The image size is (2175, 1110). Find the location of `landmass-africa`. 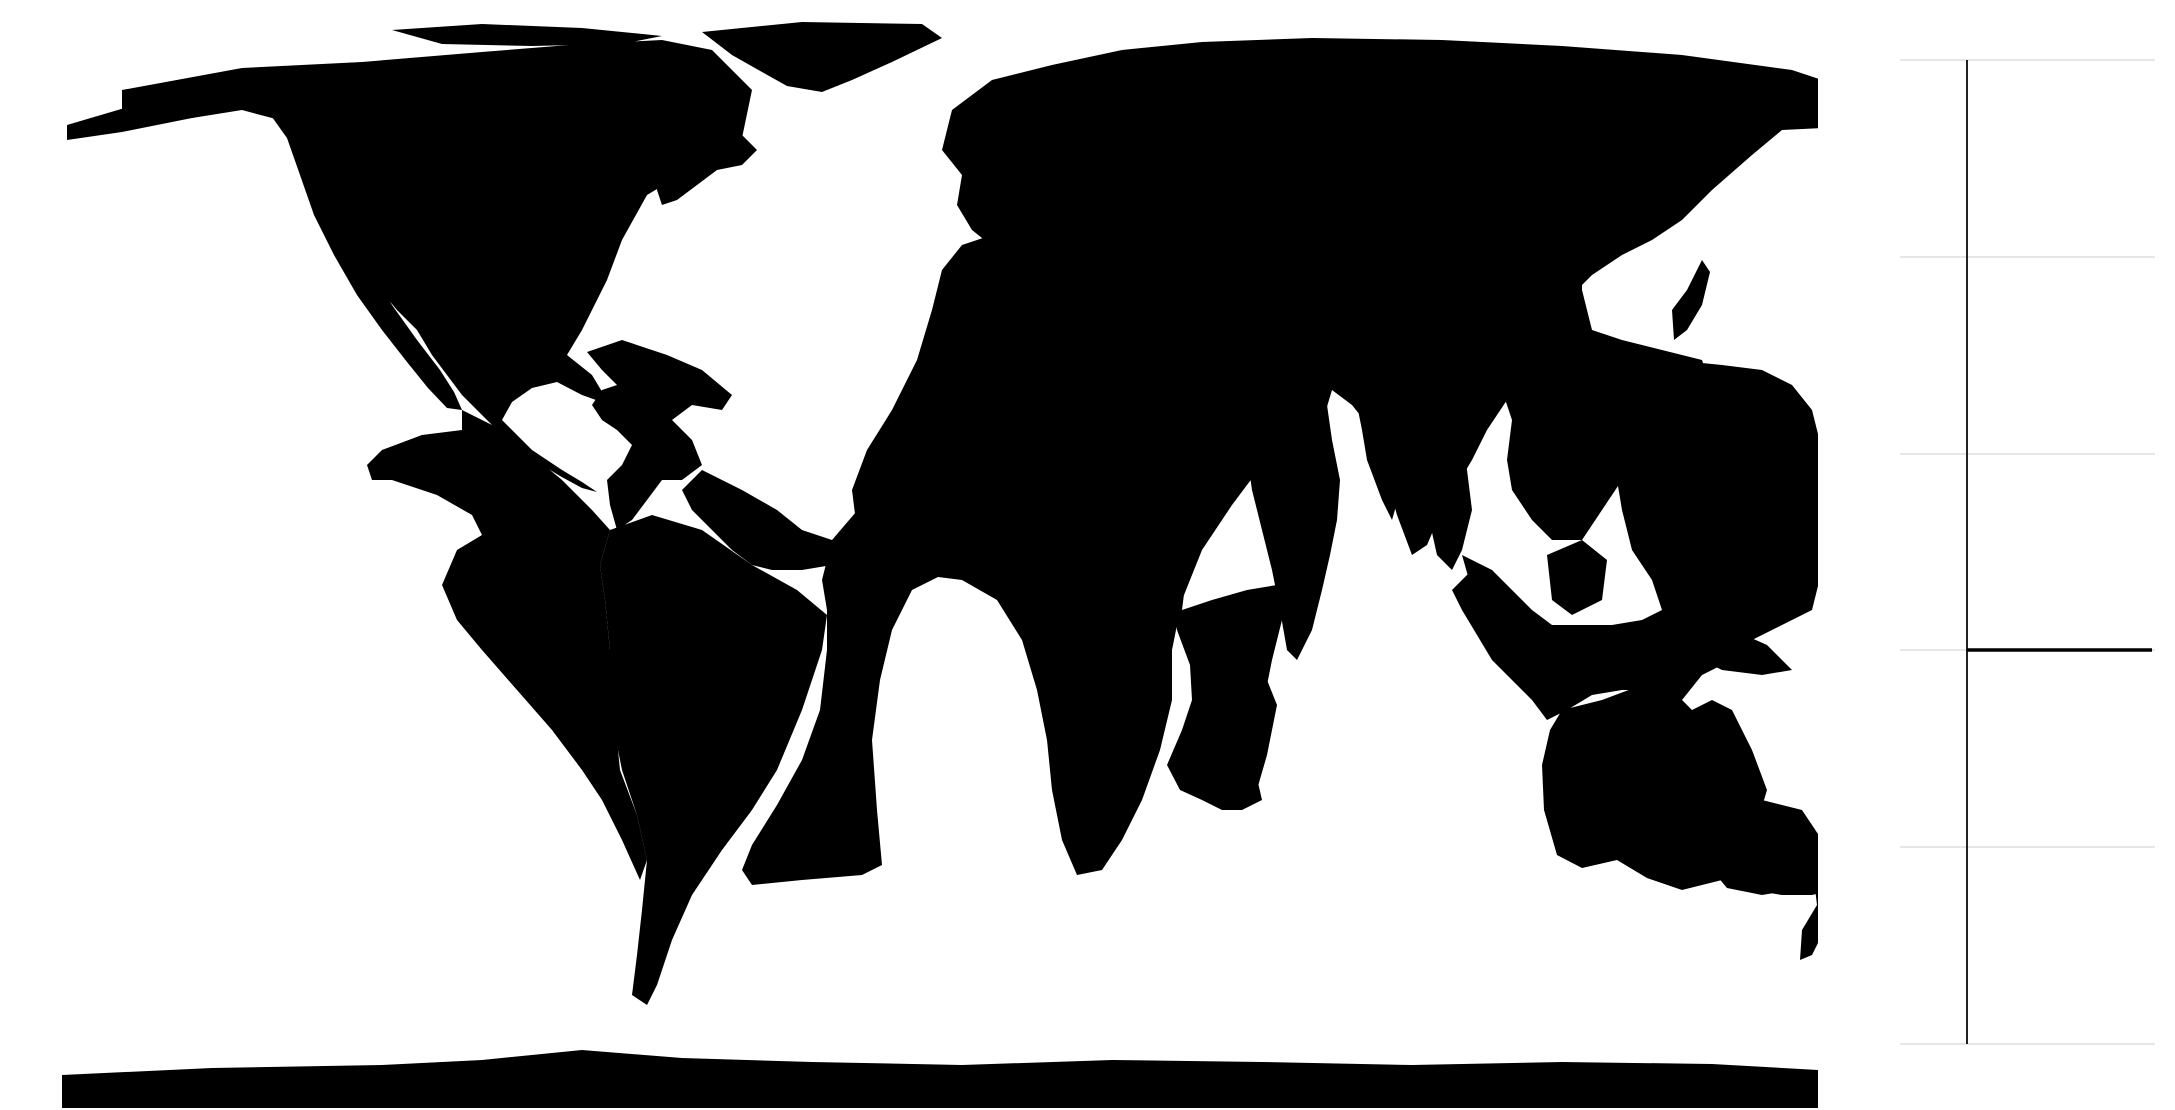

landmass-africa is located at coordinates (1057, 550).